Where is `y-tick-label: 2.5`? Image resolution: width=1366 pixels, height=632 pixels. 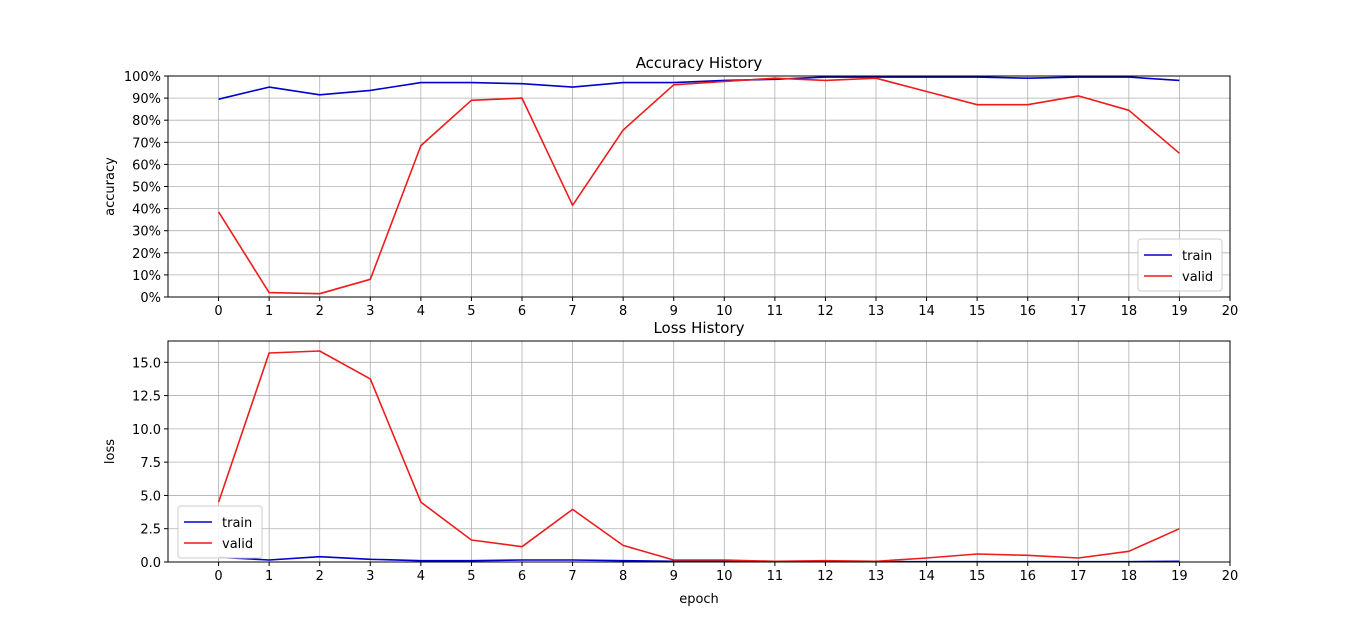
y-tick-label: 2.5 is located at coordinates (150, 530).